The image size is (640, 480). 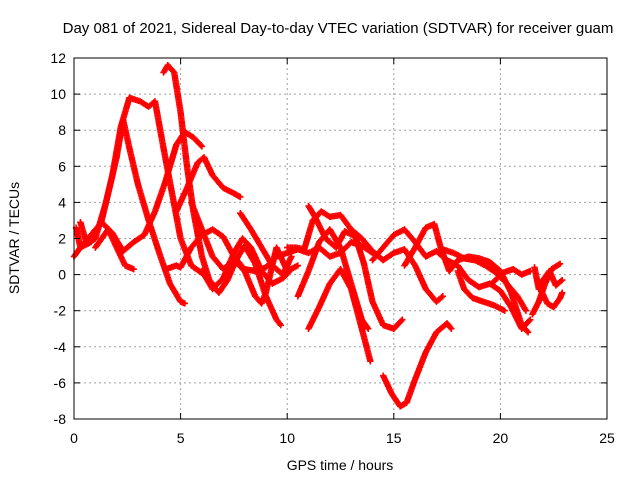 What do you see at coordinates (394, 438) in the screenshot?
I see `x-tick-label: 15` at bounding box center [394, 438].